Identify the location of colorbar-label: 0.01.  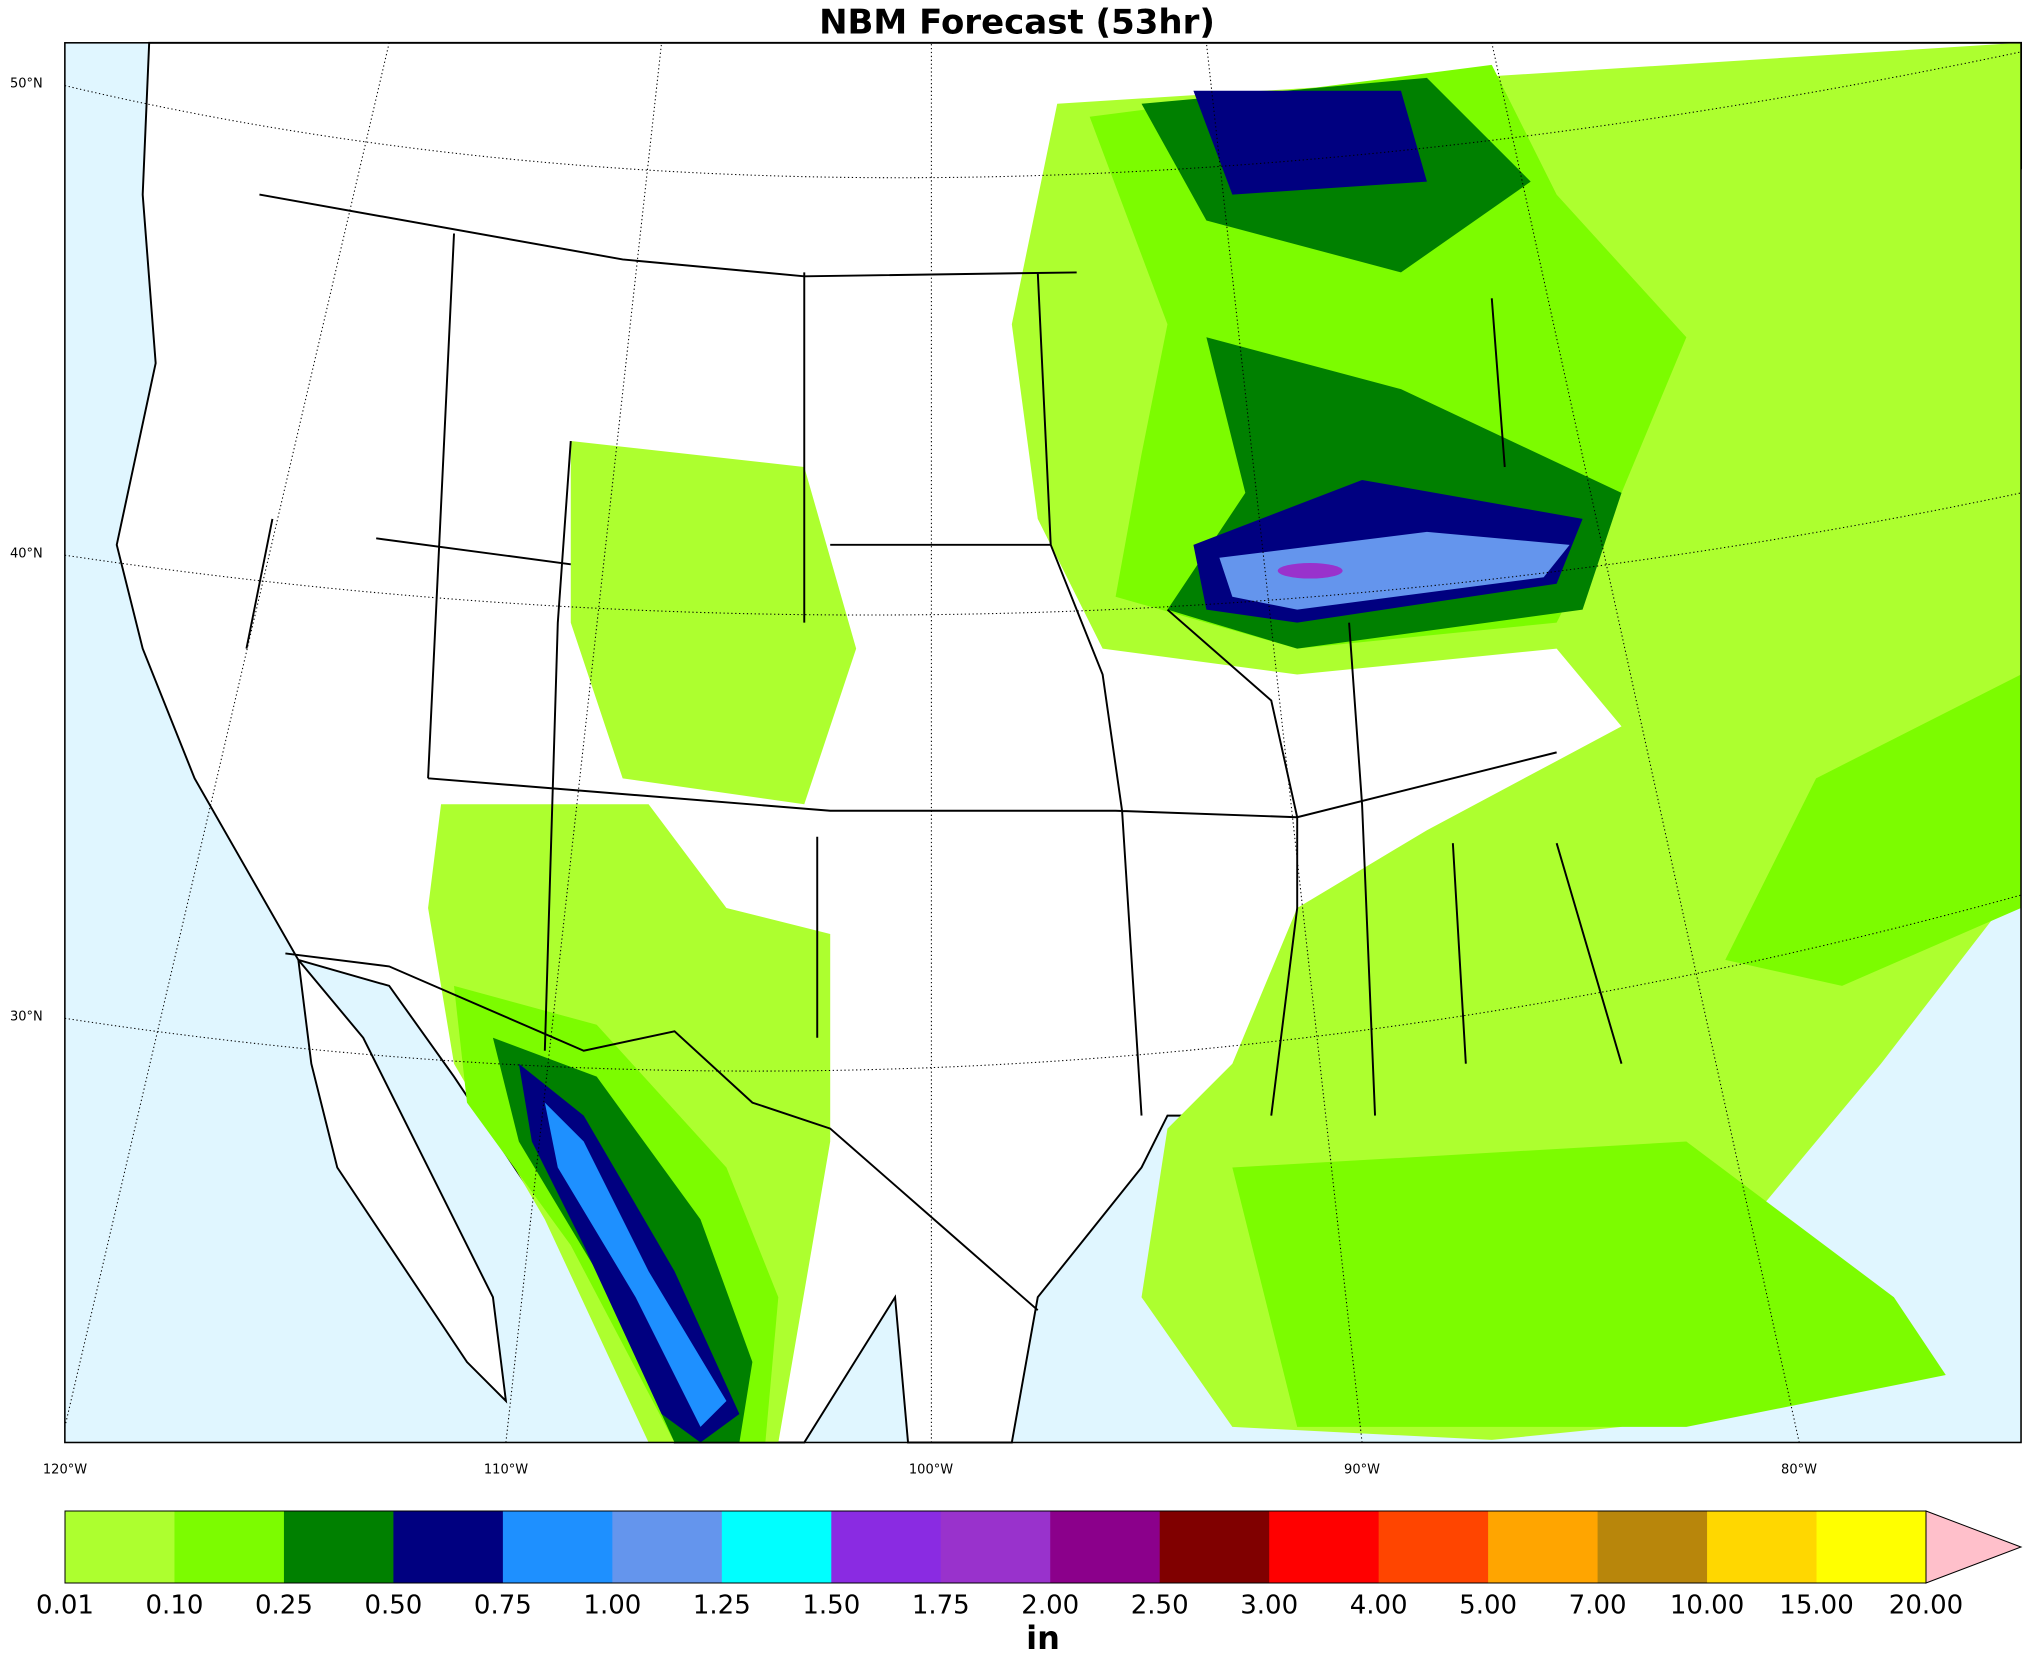
(65, 1606).